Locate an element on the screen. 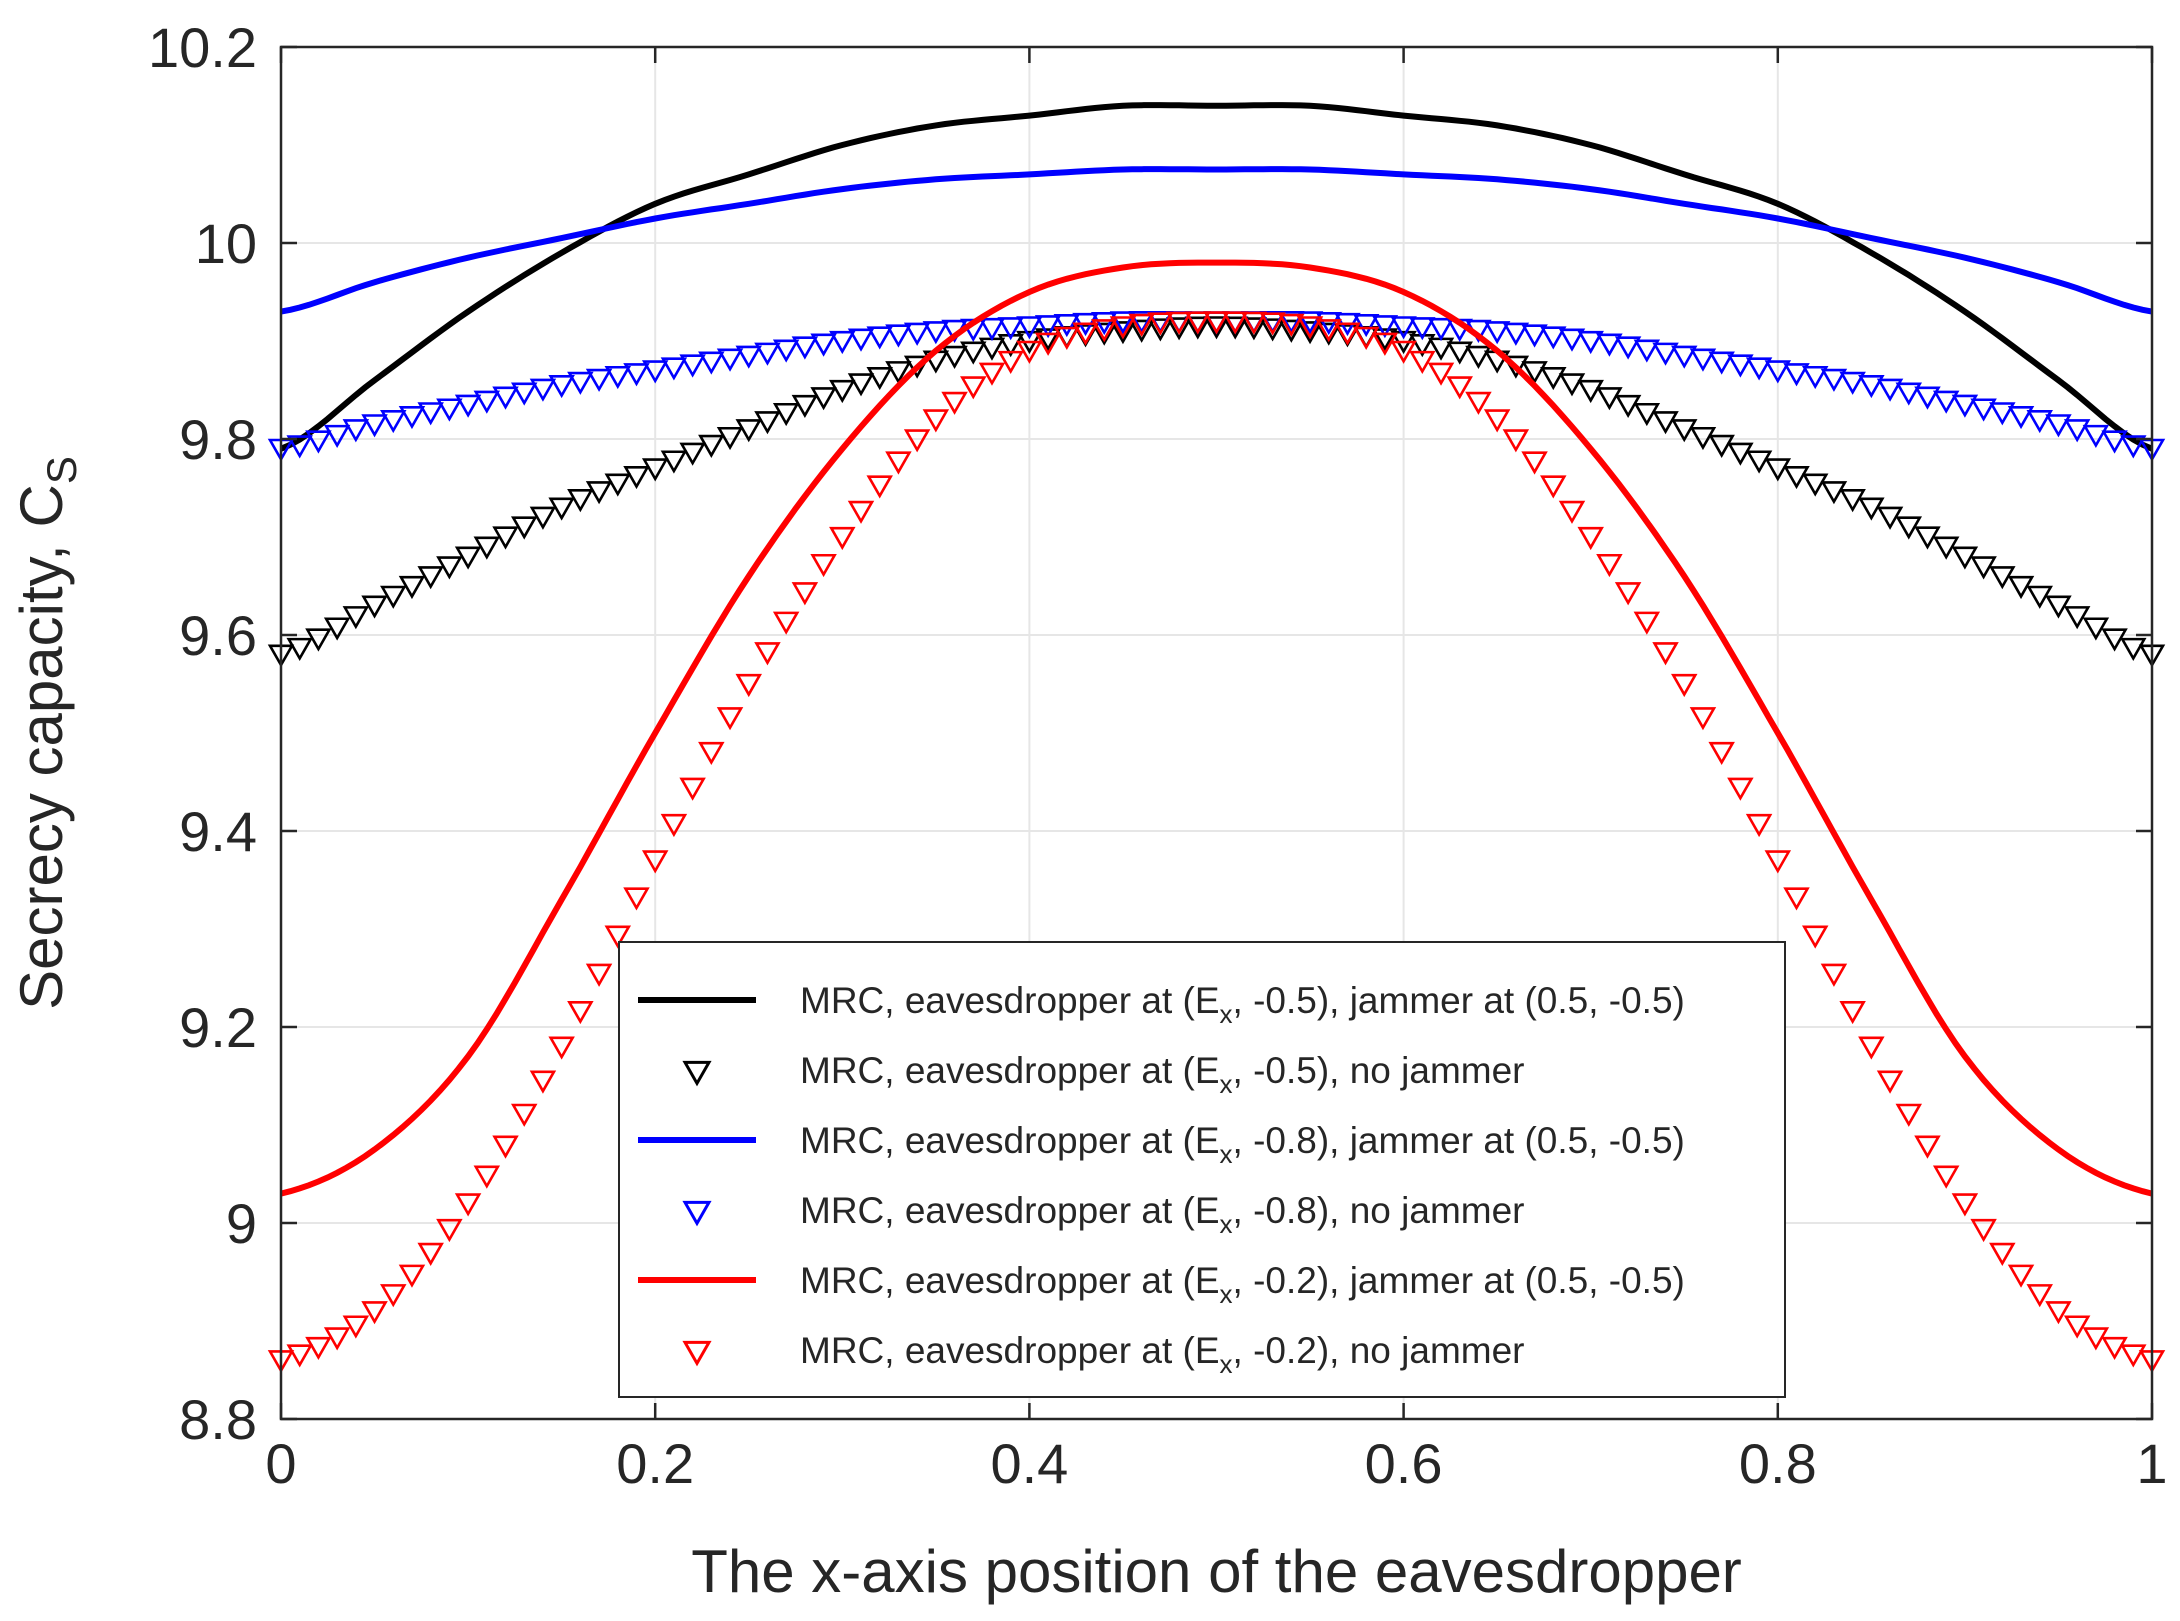 This screenshot has height=1621, width=2180. series-blue-line is located at coordinates (1216, 240).